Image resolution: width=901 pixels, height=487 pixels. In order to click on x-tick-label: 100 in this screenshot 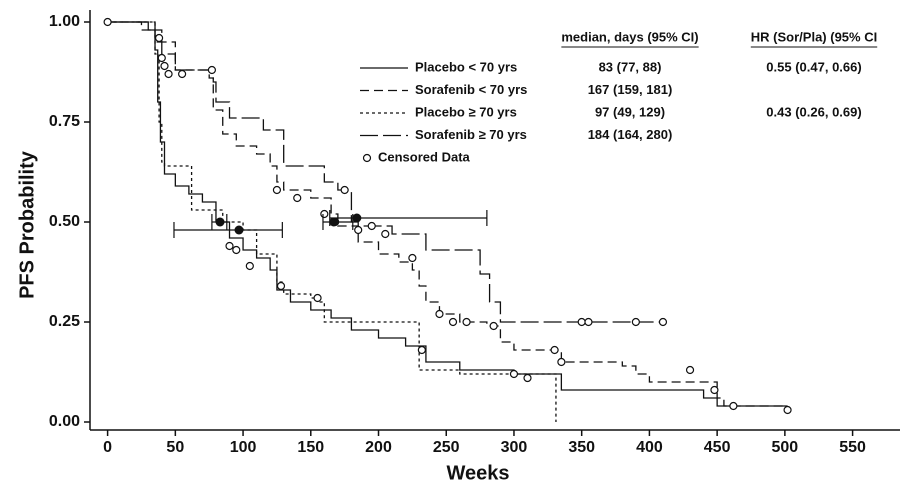, I will do `click(243, 447)`.